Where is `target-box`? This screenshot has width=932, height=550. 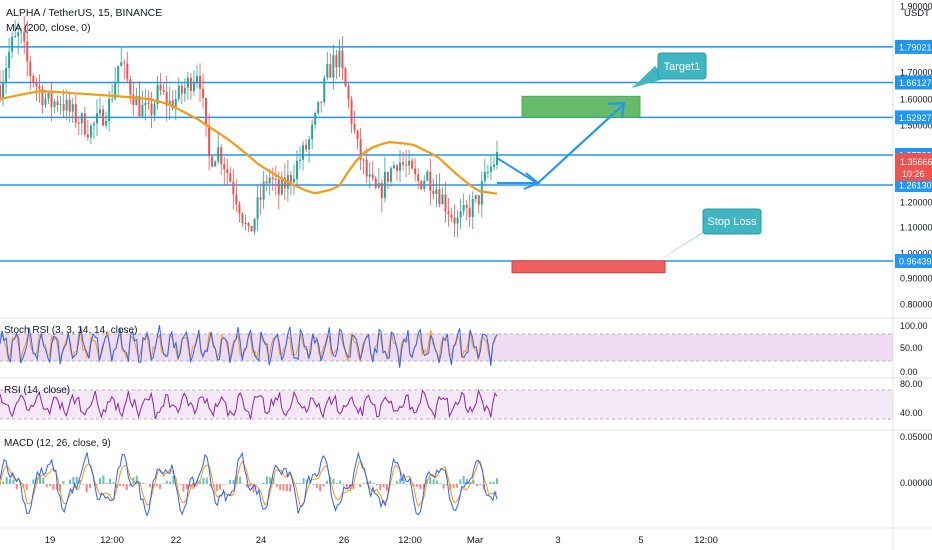
target-box is located at coordinates (581, 106).